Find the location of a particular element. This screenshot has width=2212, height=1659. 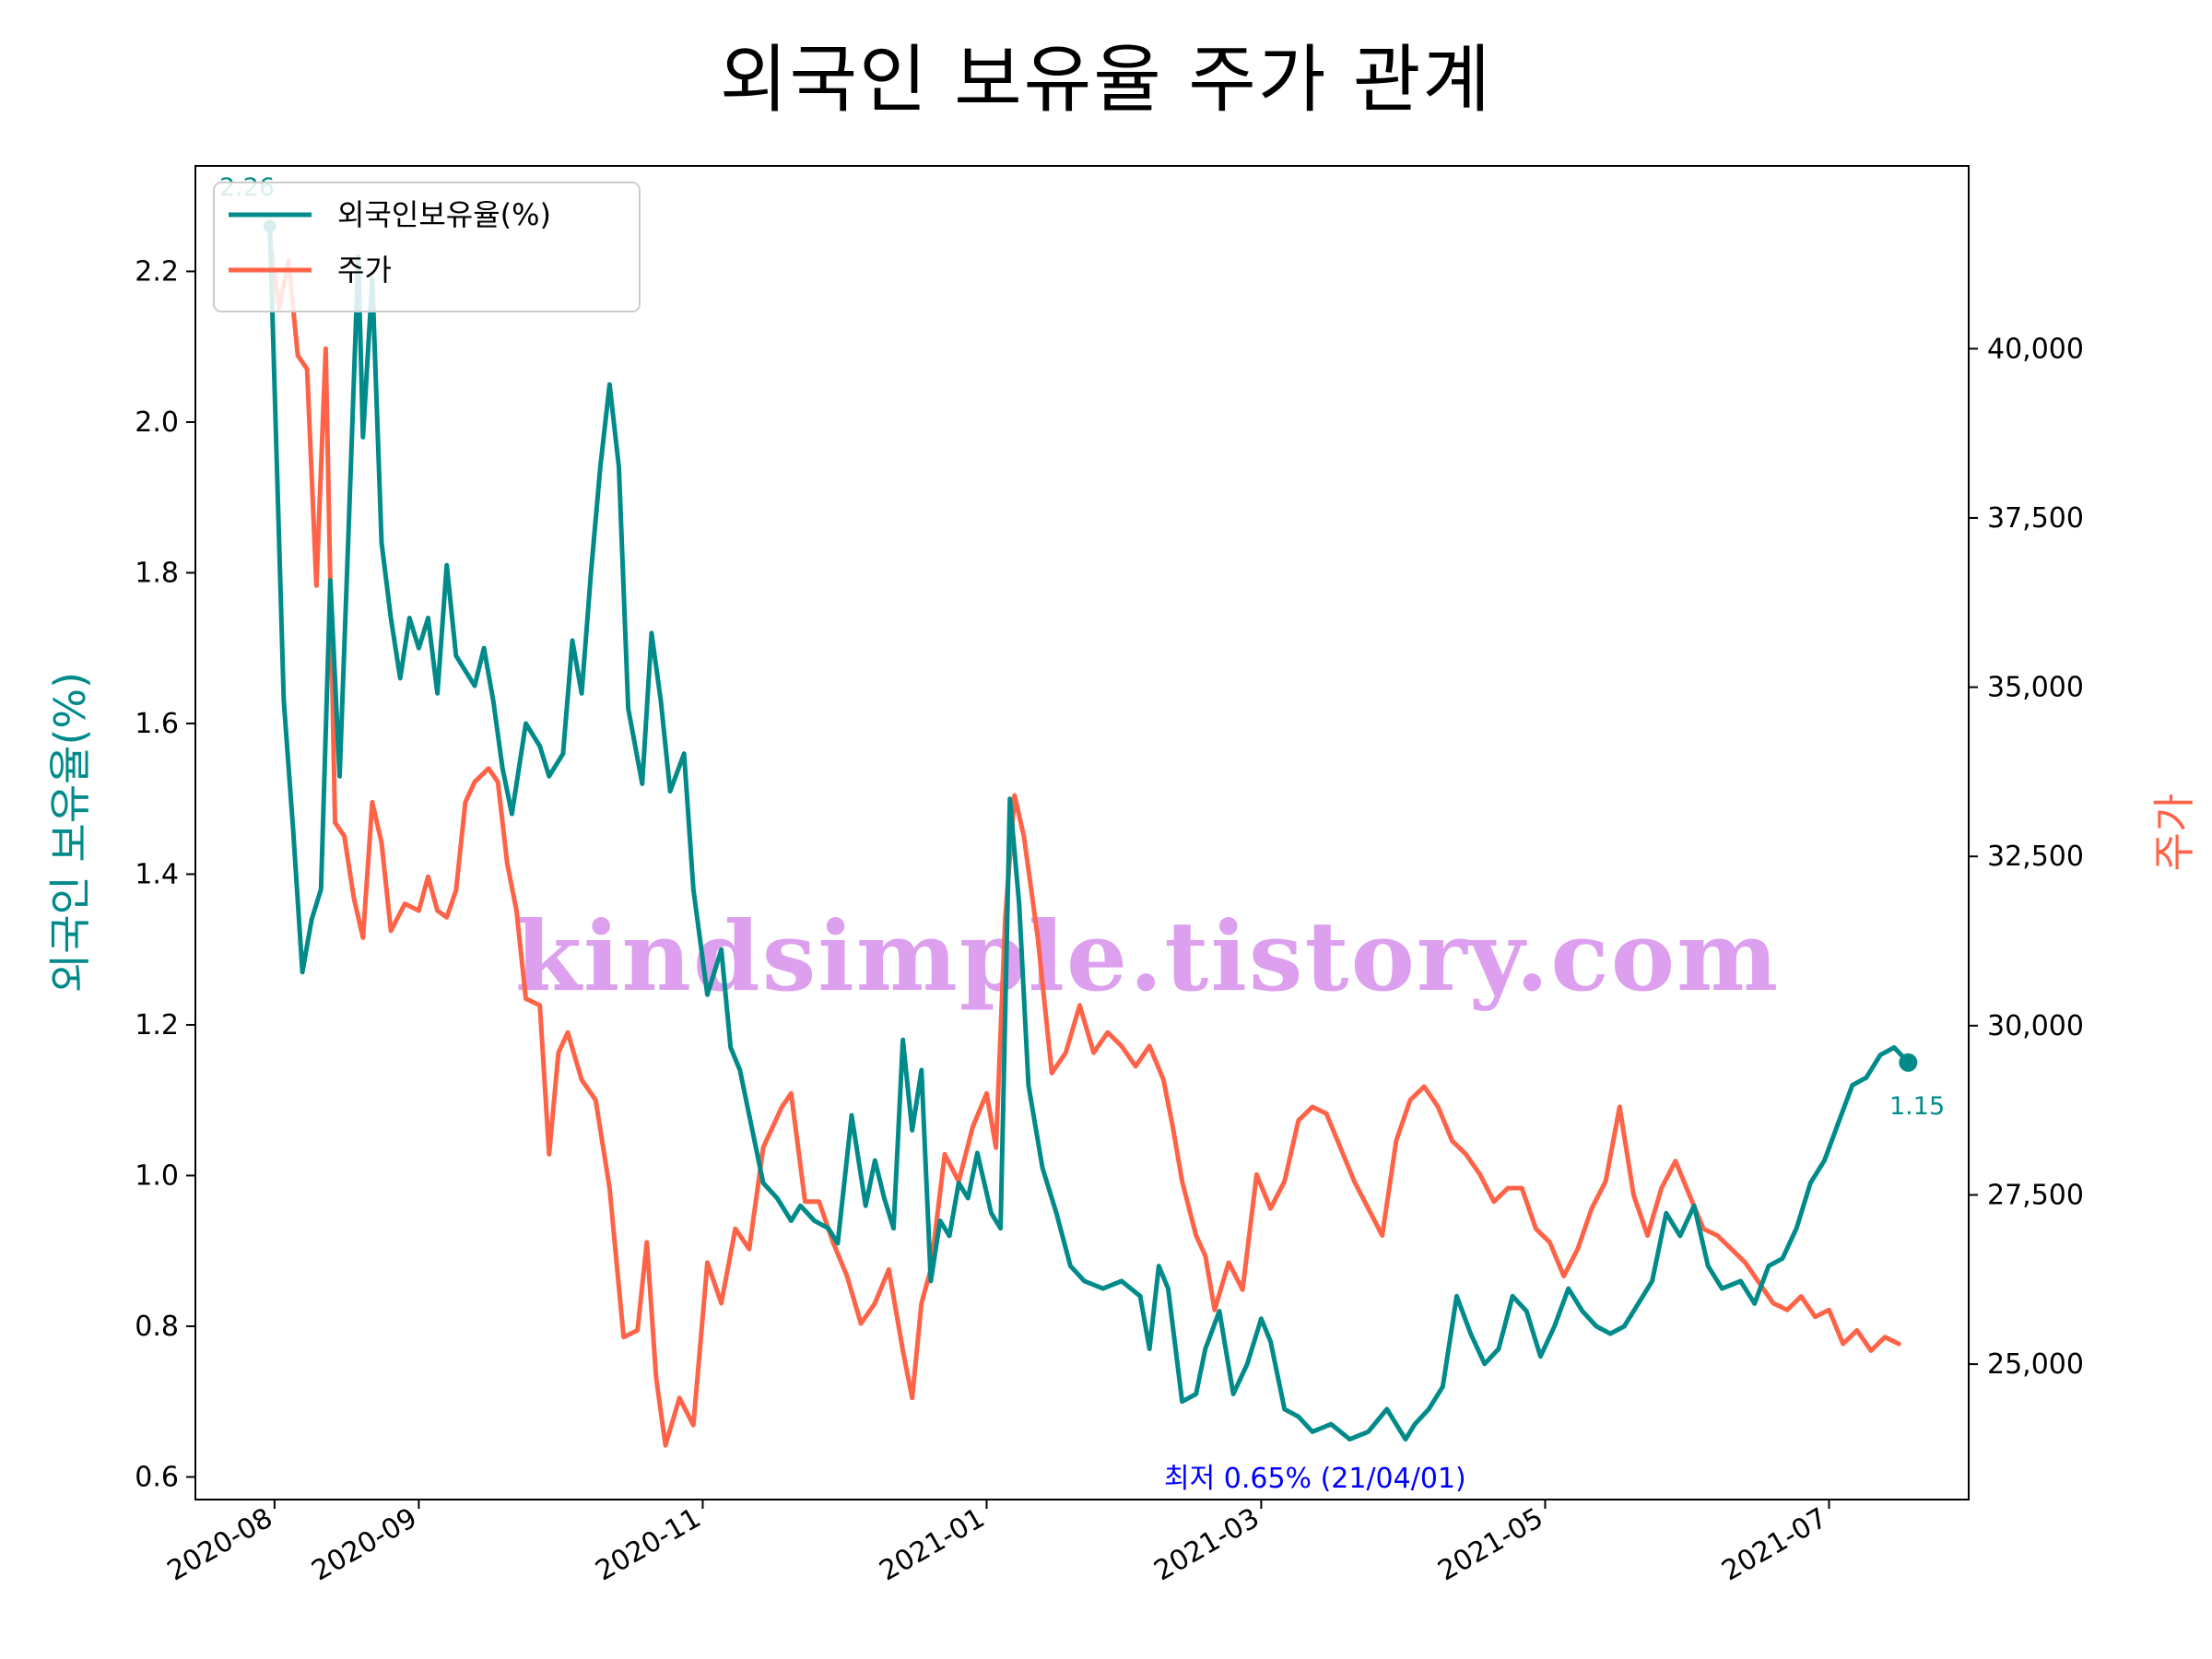

legend-label-foreign: 외국인보유율(%) is located at coordinates (444, 214).